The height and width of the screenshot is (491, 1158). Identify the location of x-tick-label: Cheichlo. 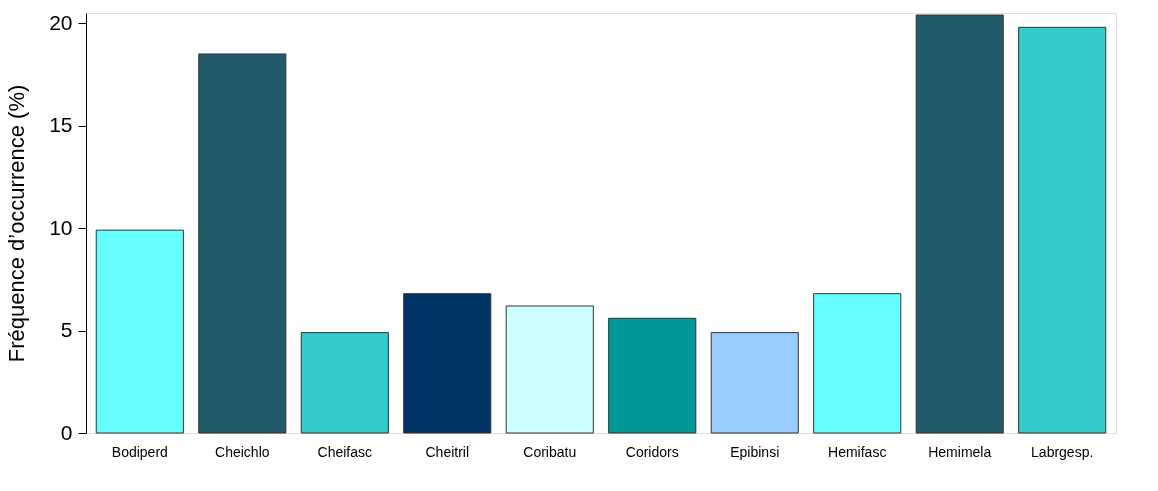
(242, 451).